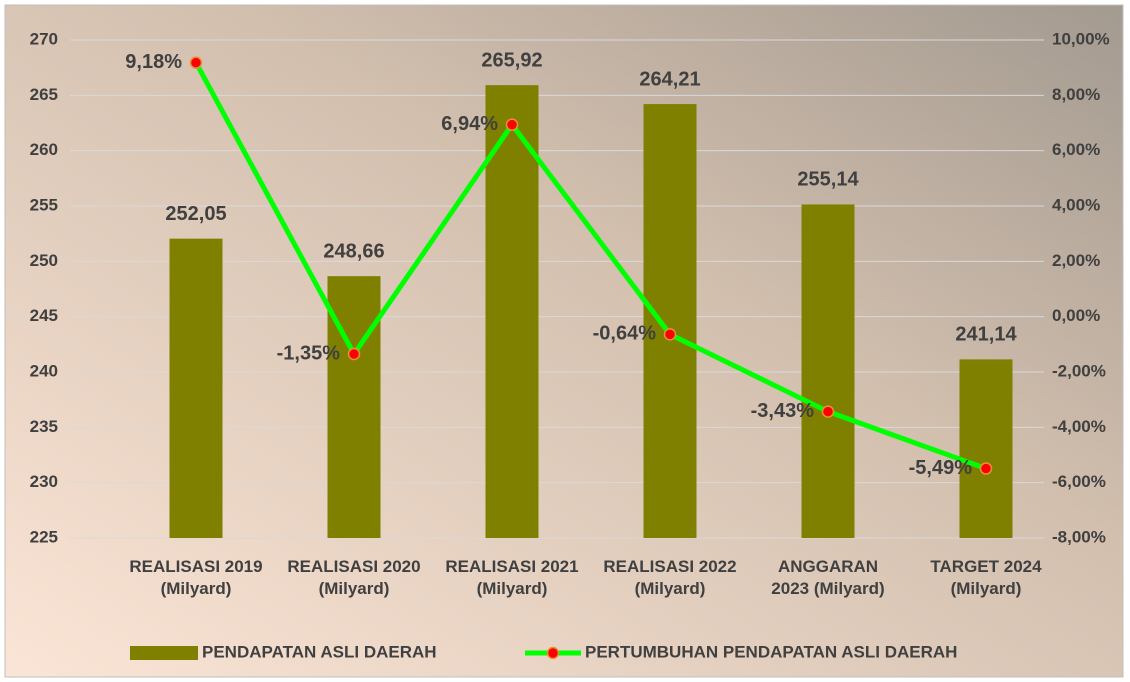  Describe the element at coordinates (195, 214) in the screenshot. I see `data-label: 252,05` at that location.